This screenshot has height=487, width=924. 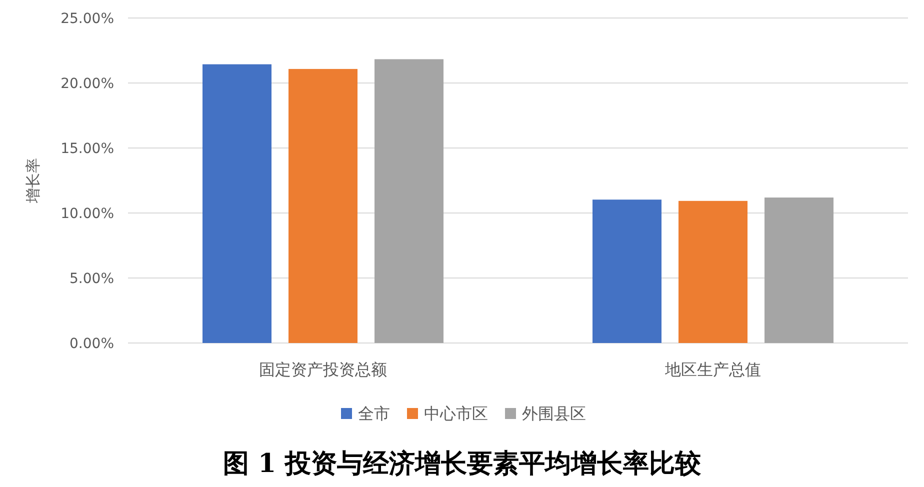 What do you see at coordinates (92, 279) in the screenshot?
I see `y-tick-label: 5.00%` at bounding box center [92, 279].